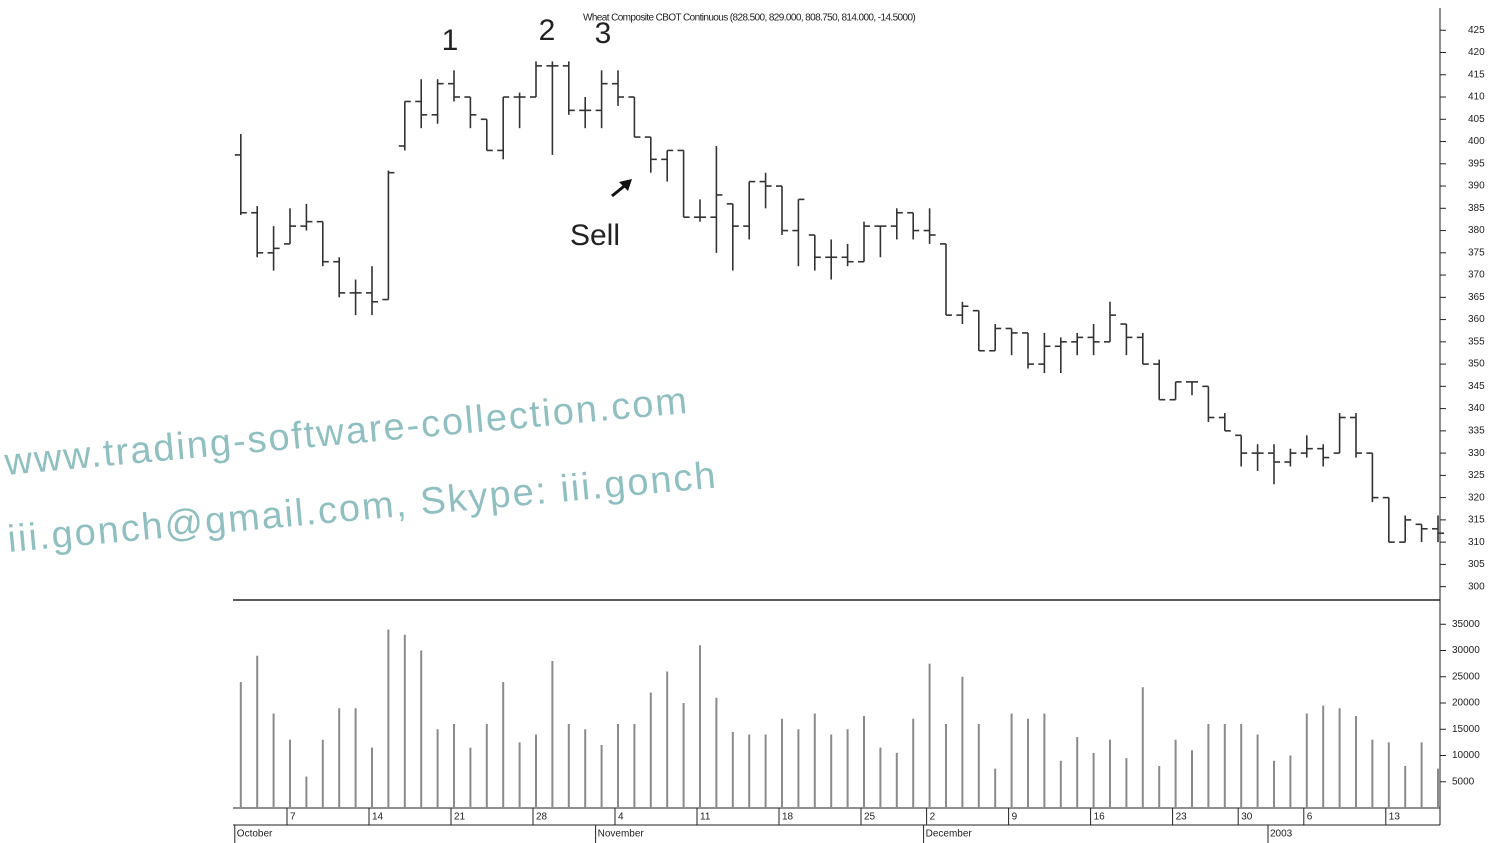 This screenshot has height=843, width=1495. What do you see at coordinates (1466, 703) in the screenshot?
I see `y-tick-label: 20000` at bounding box center [1466, 703].